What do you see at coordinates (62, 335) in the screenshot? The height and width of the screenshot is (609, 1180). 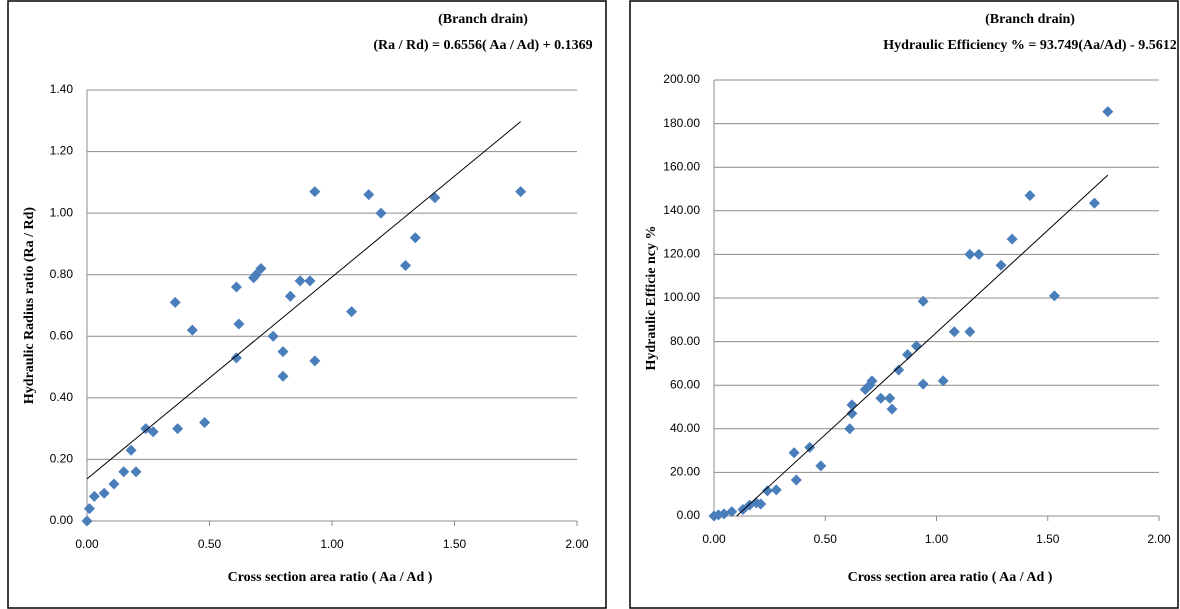 I see `y-tick-label: 0.60` at bounding box center [62, 335].